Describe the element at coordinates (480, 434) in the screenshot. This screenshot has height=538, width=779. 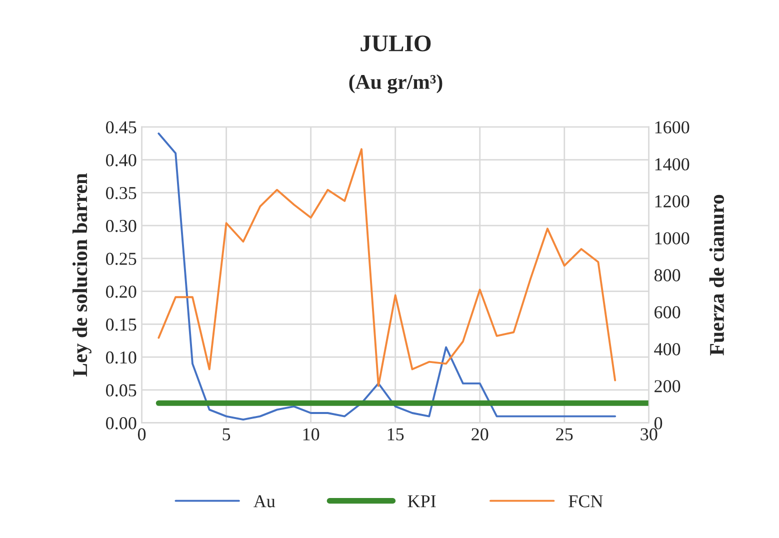
I see `x-tick-label: 20` at that location.